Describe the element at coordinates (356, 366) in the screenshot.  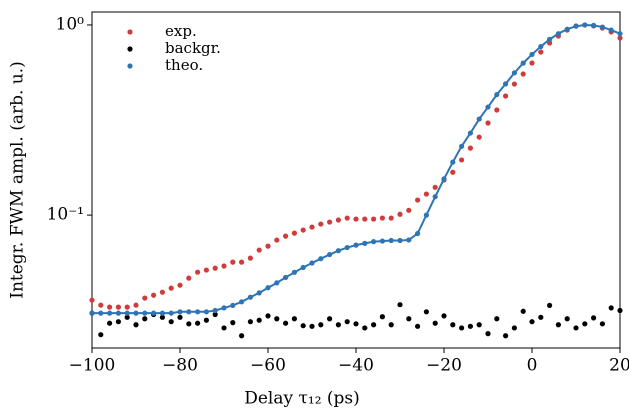
I see `x-tick-label: −40` at that location.